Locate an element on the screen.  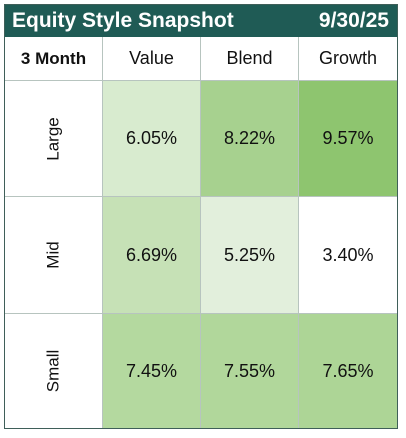
column-header-label: Blend is located at coordinates (249, 58).